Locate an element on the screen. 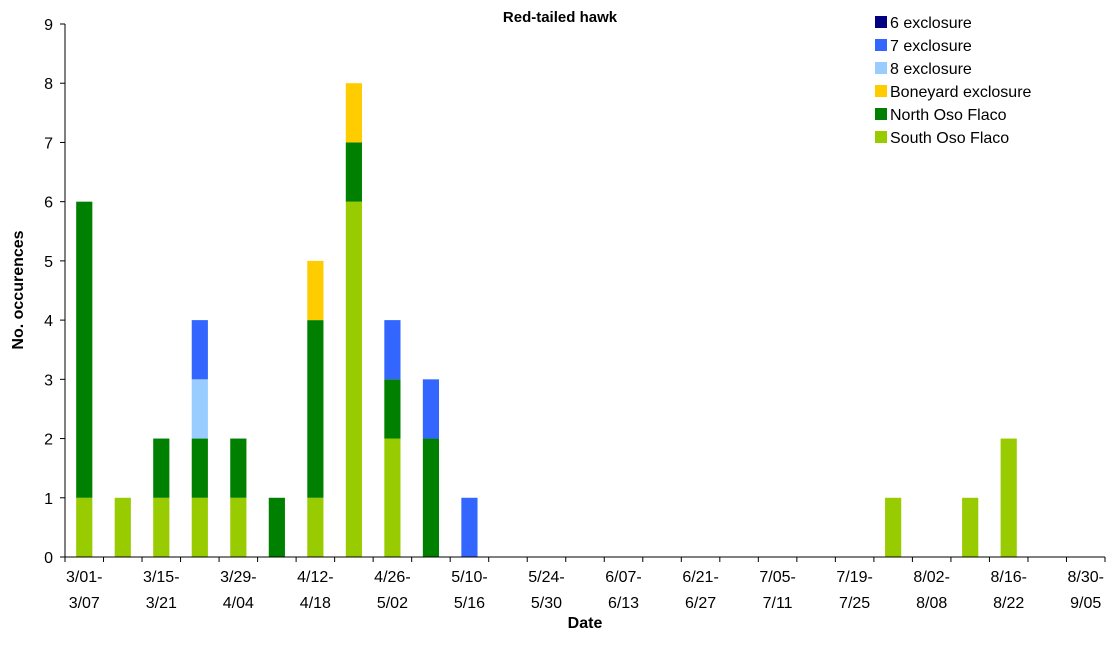  x-tick-label: 8/30- is located at coordinates (1086, 577).